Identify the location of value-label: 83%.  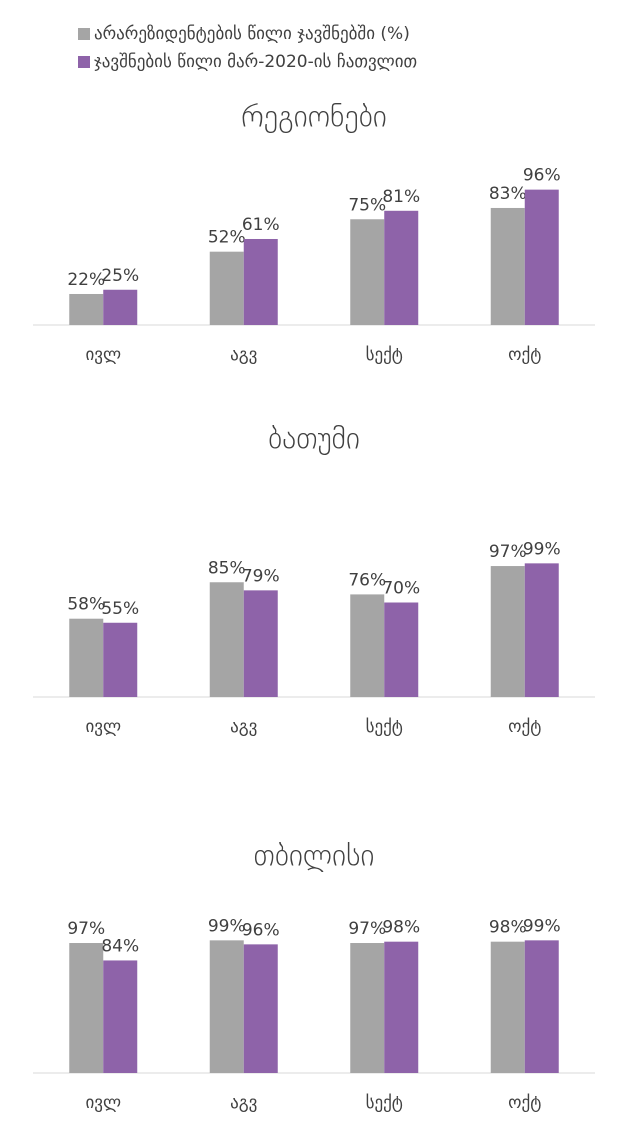
(508, 194).